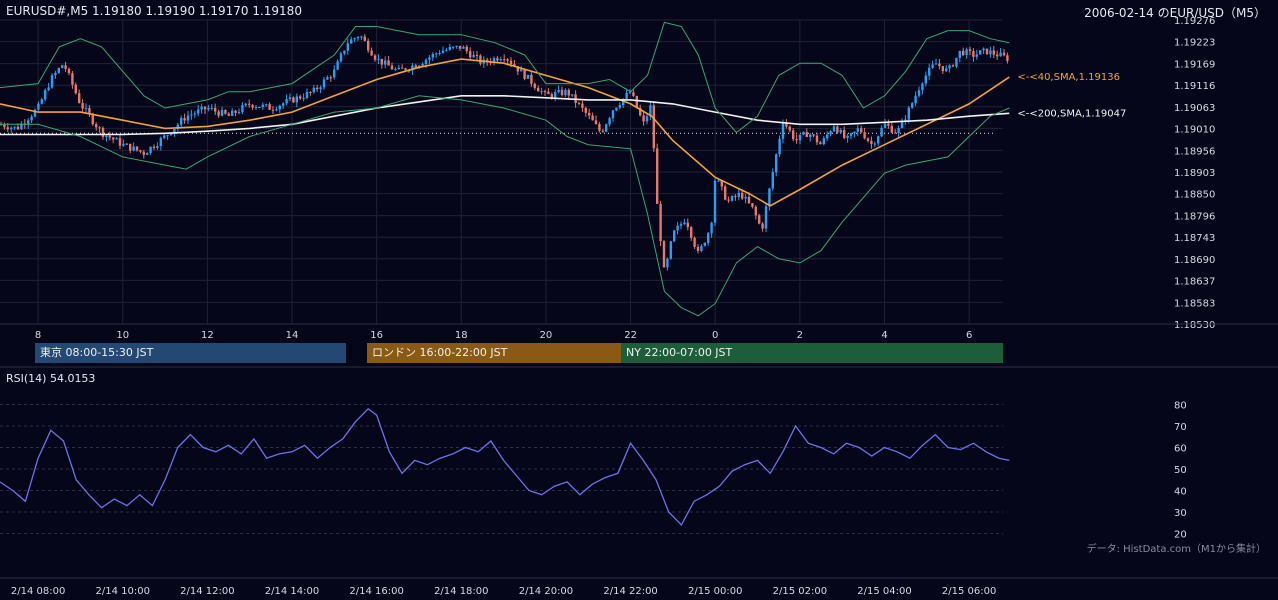  Describe the element at coordinates (1180, 405) in the screenshot. I see `rsi-y-tick-label: 80` at that location.